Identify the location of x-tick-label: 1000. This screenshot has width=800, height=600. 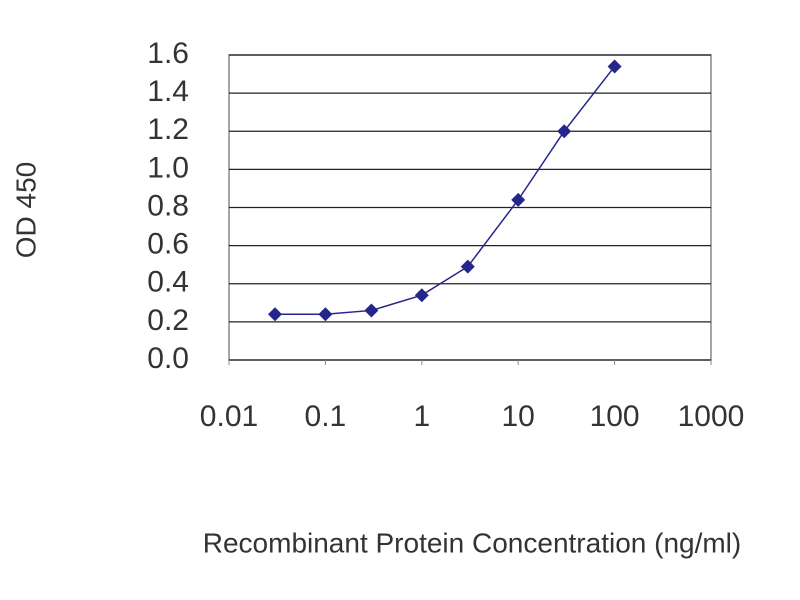
(711, 416).